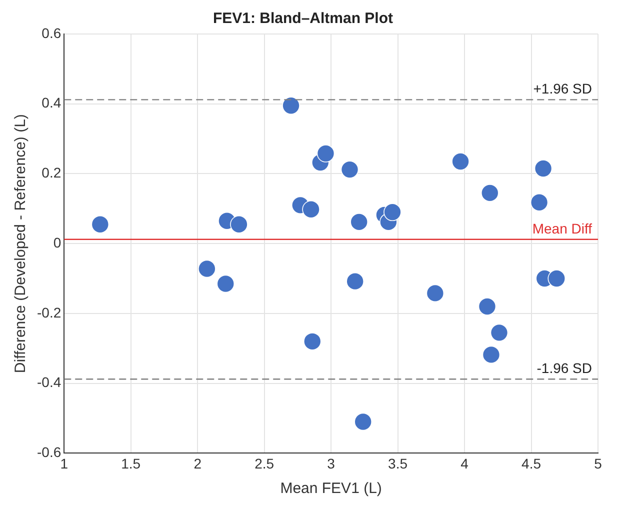 The height and width of the screenshot is (512, 617). Describe the element at coordinates (264, 463) in the screenshot. I see `x-tick-label: 2.5` at that location.